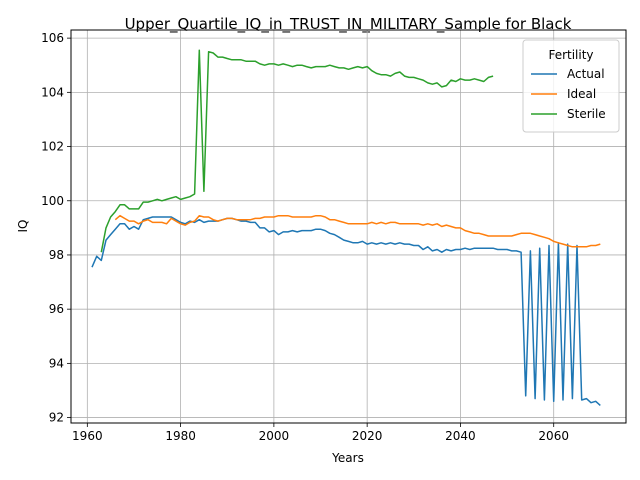  I want to click on y-tick-label: 96, so click(56, 309).